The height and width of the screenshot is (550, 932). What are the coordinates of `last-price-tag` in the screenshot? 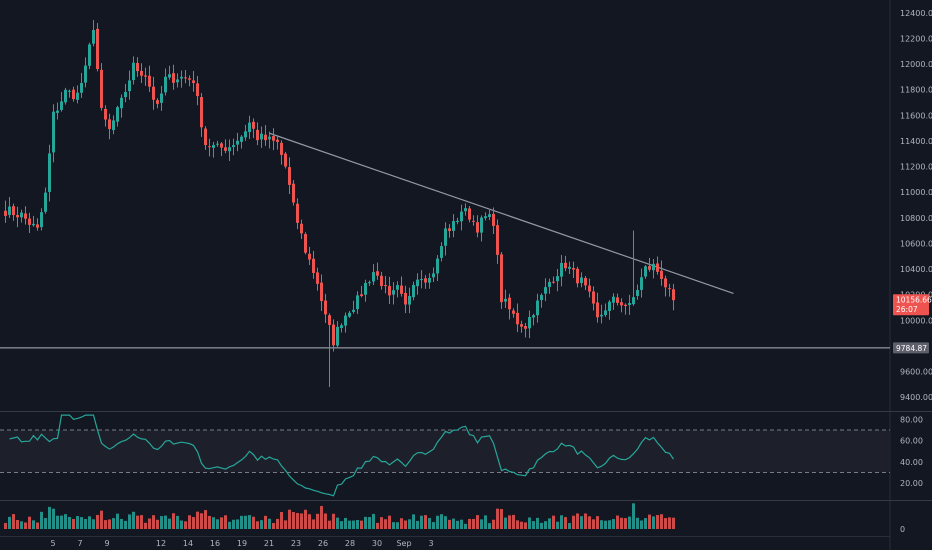 It's located at (911, 305).